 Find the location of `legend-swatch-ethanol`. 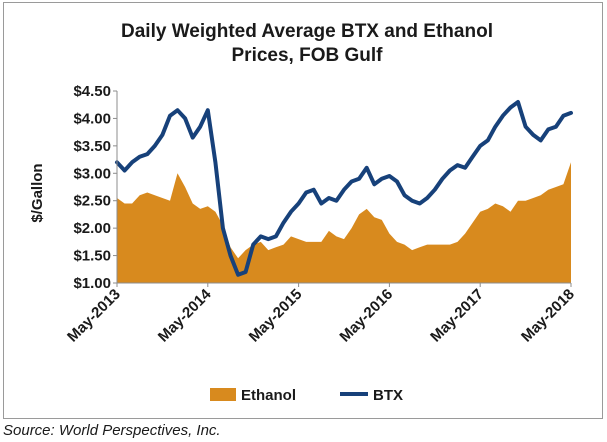

legend-swatch-ethanol is located at coordinates (223, 394).